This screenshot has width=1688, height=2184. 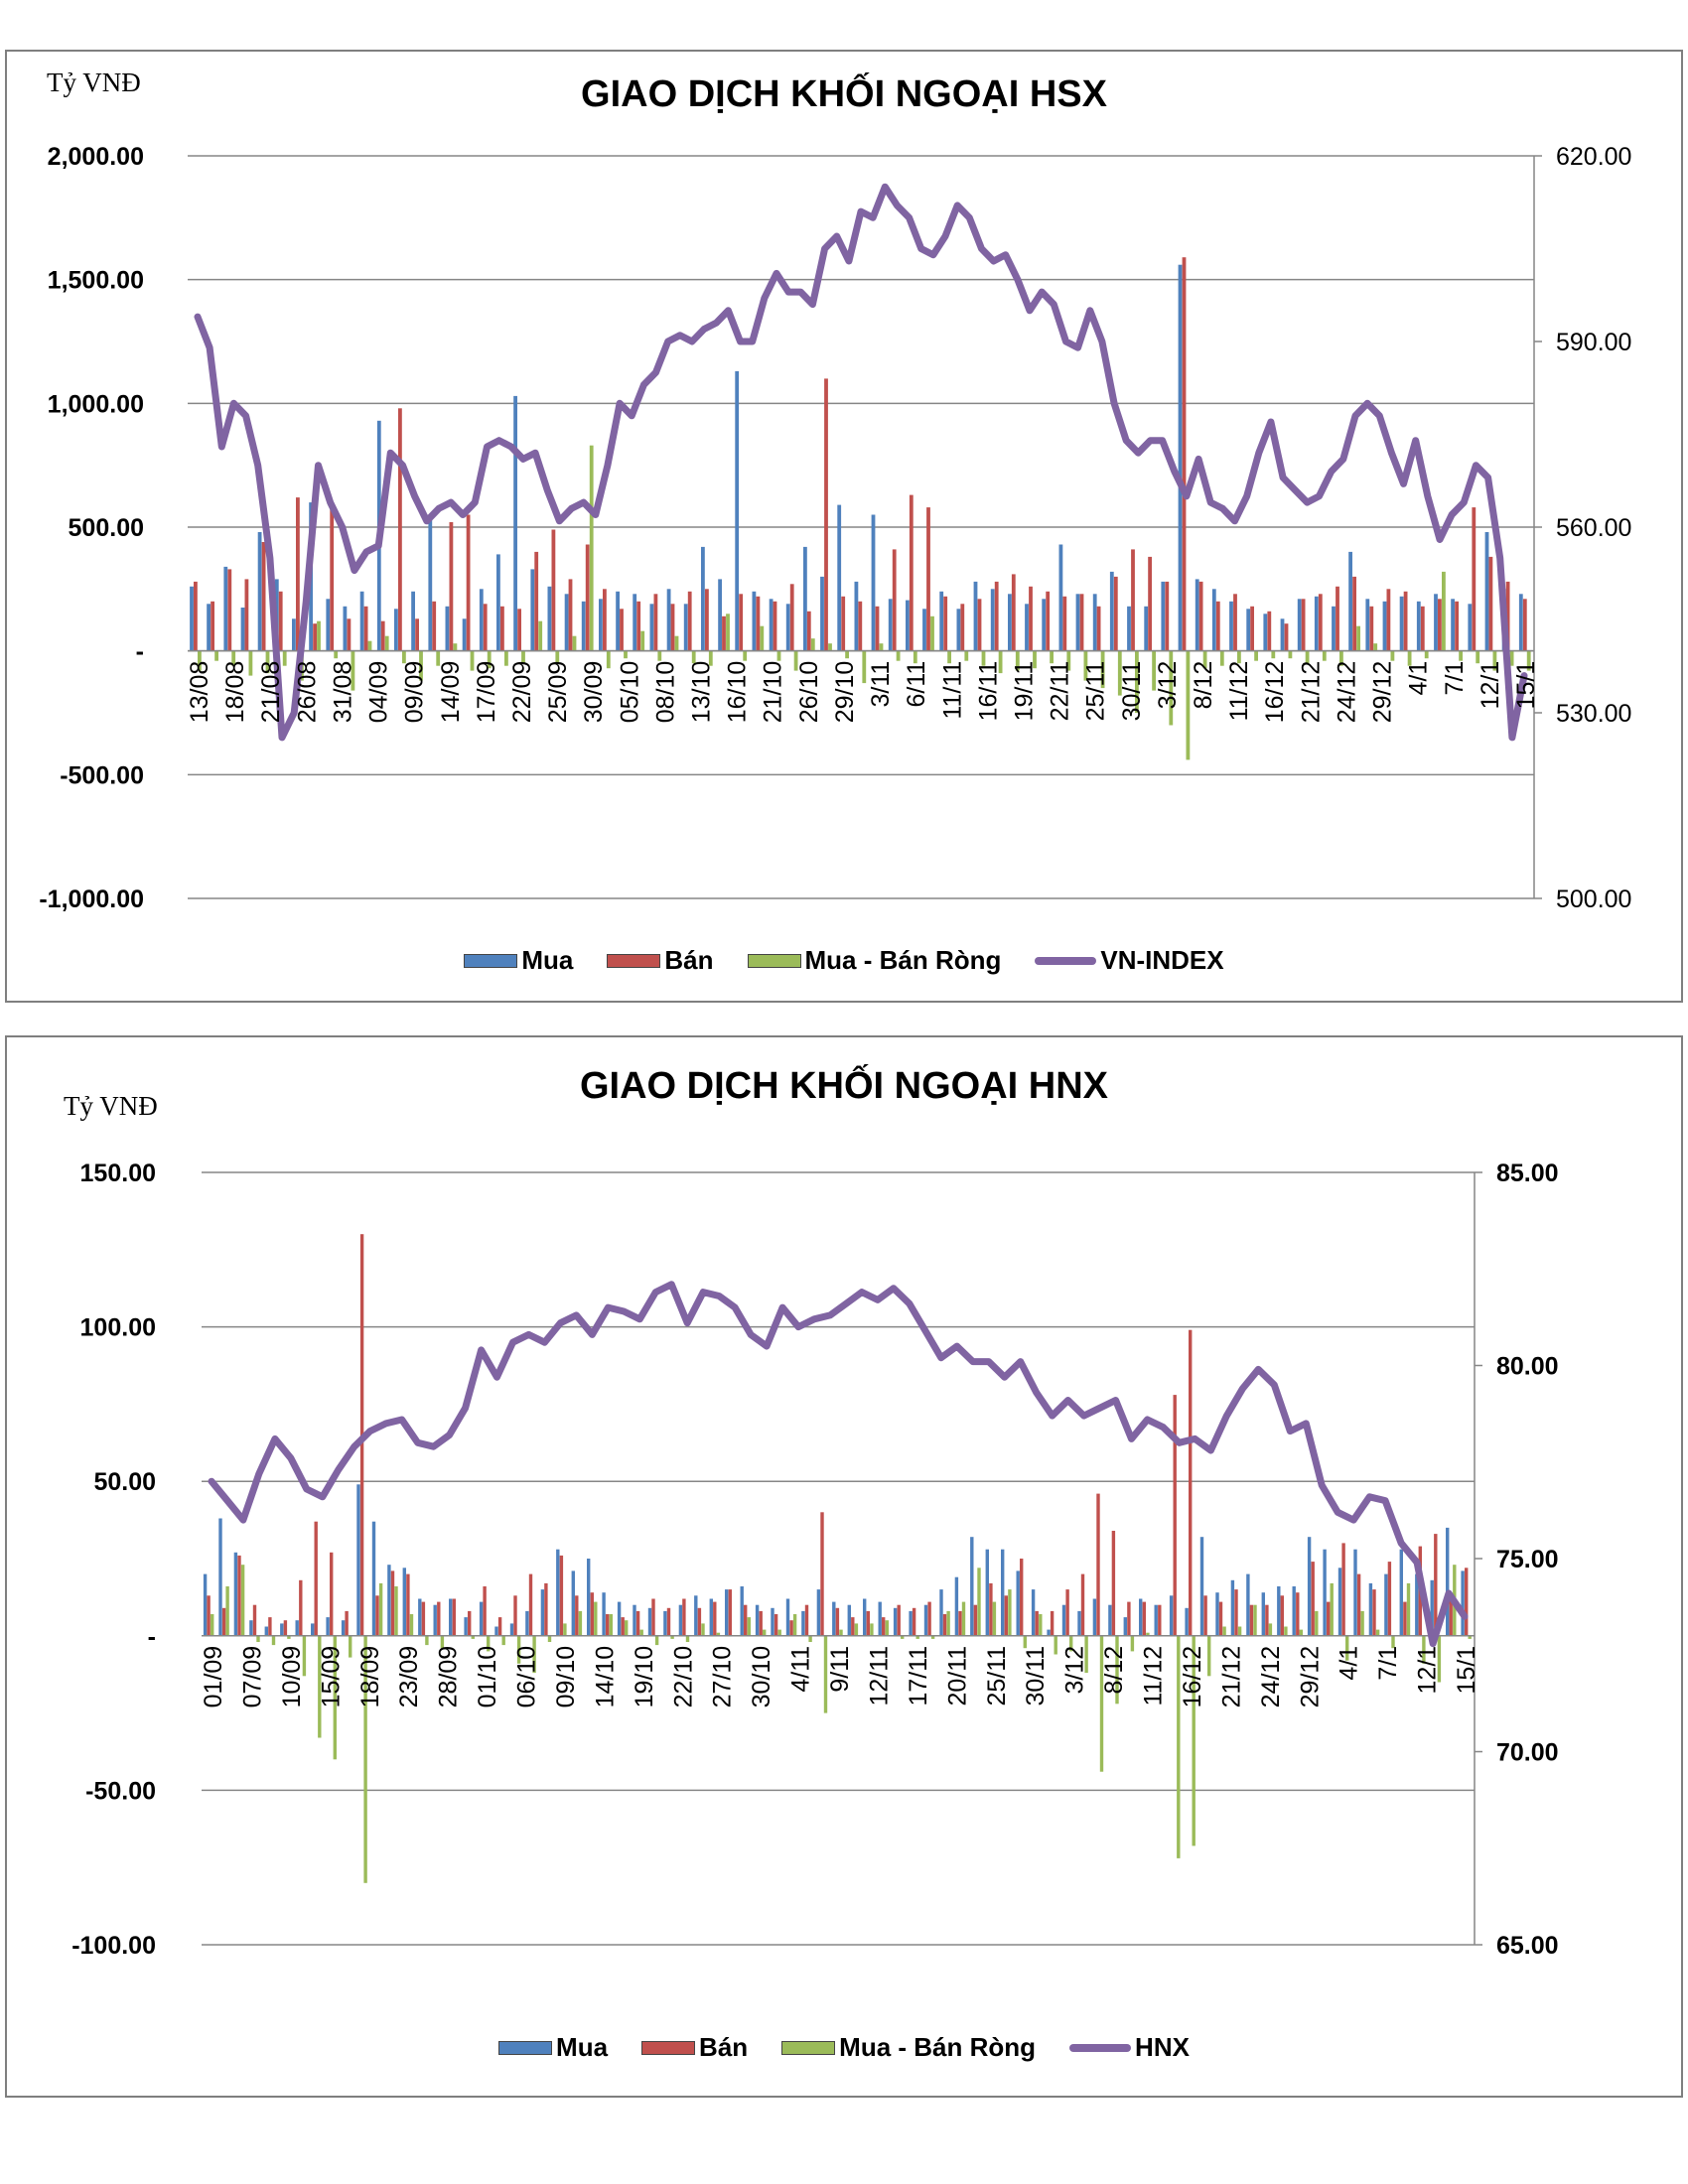 What do you see at coordinates (918, 1676) in the screenshot?
I see `x-tick-label: 17/11` at bounding box center [918, 1676].